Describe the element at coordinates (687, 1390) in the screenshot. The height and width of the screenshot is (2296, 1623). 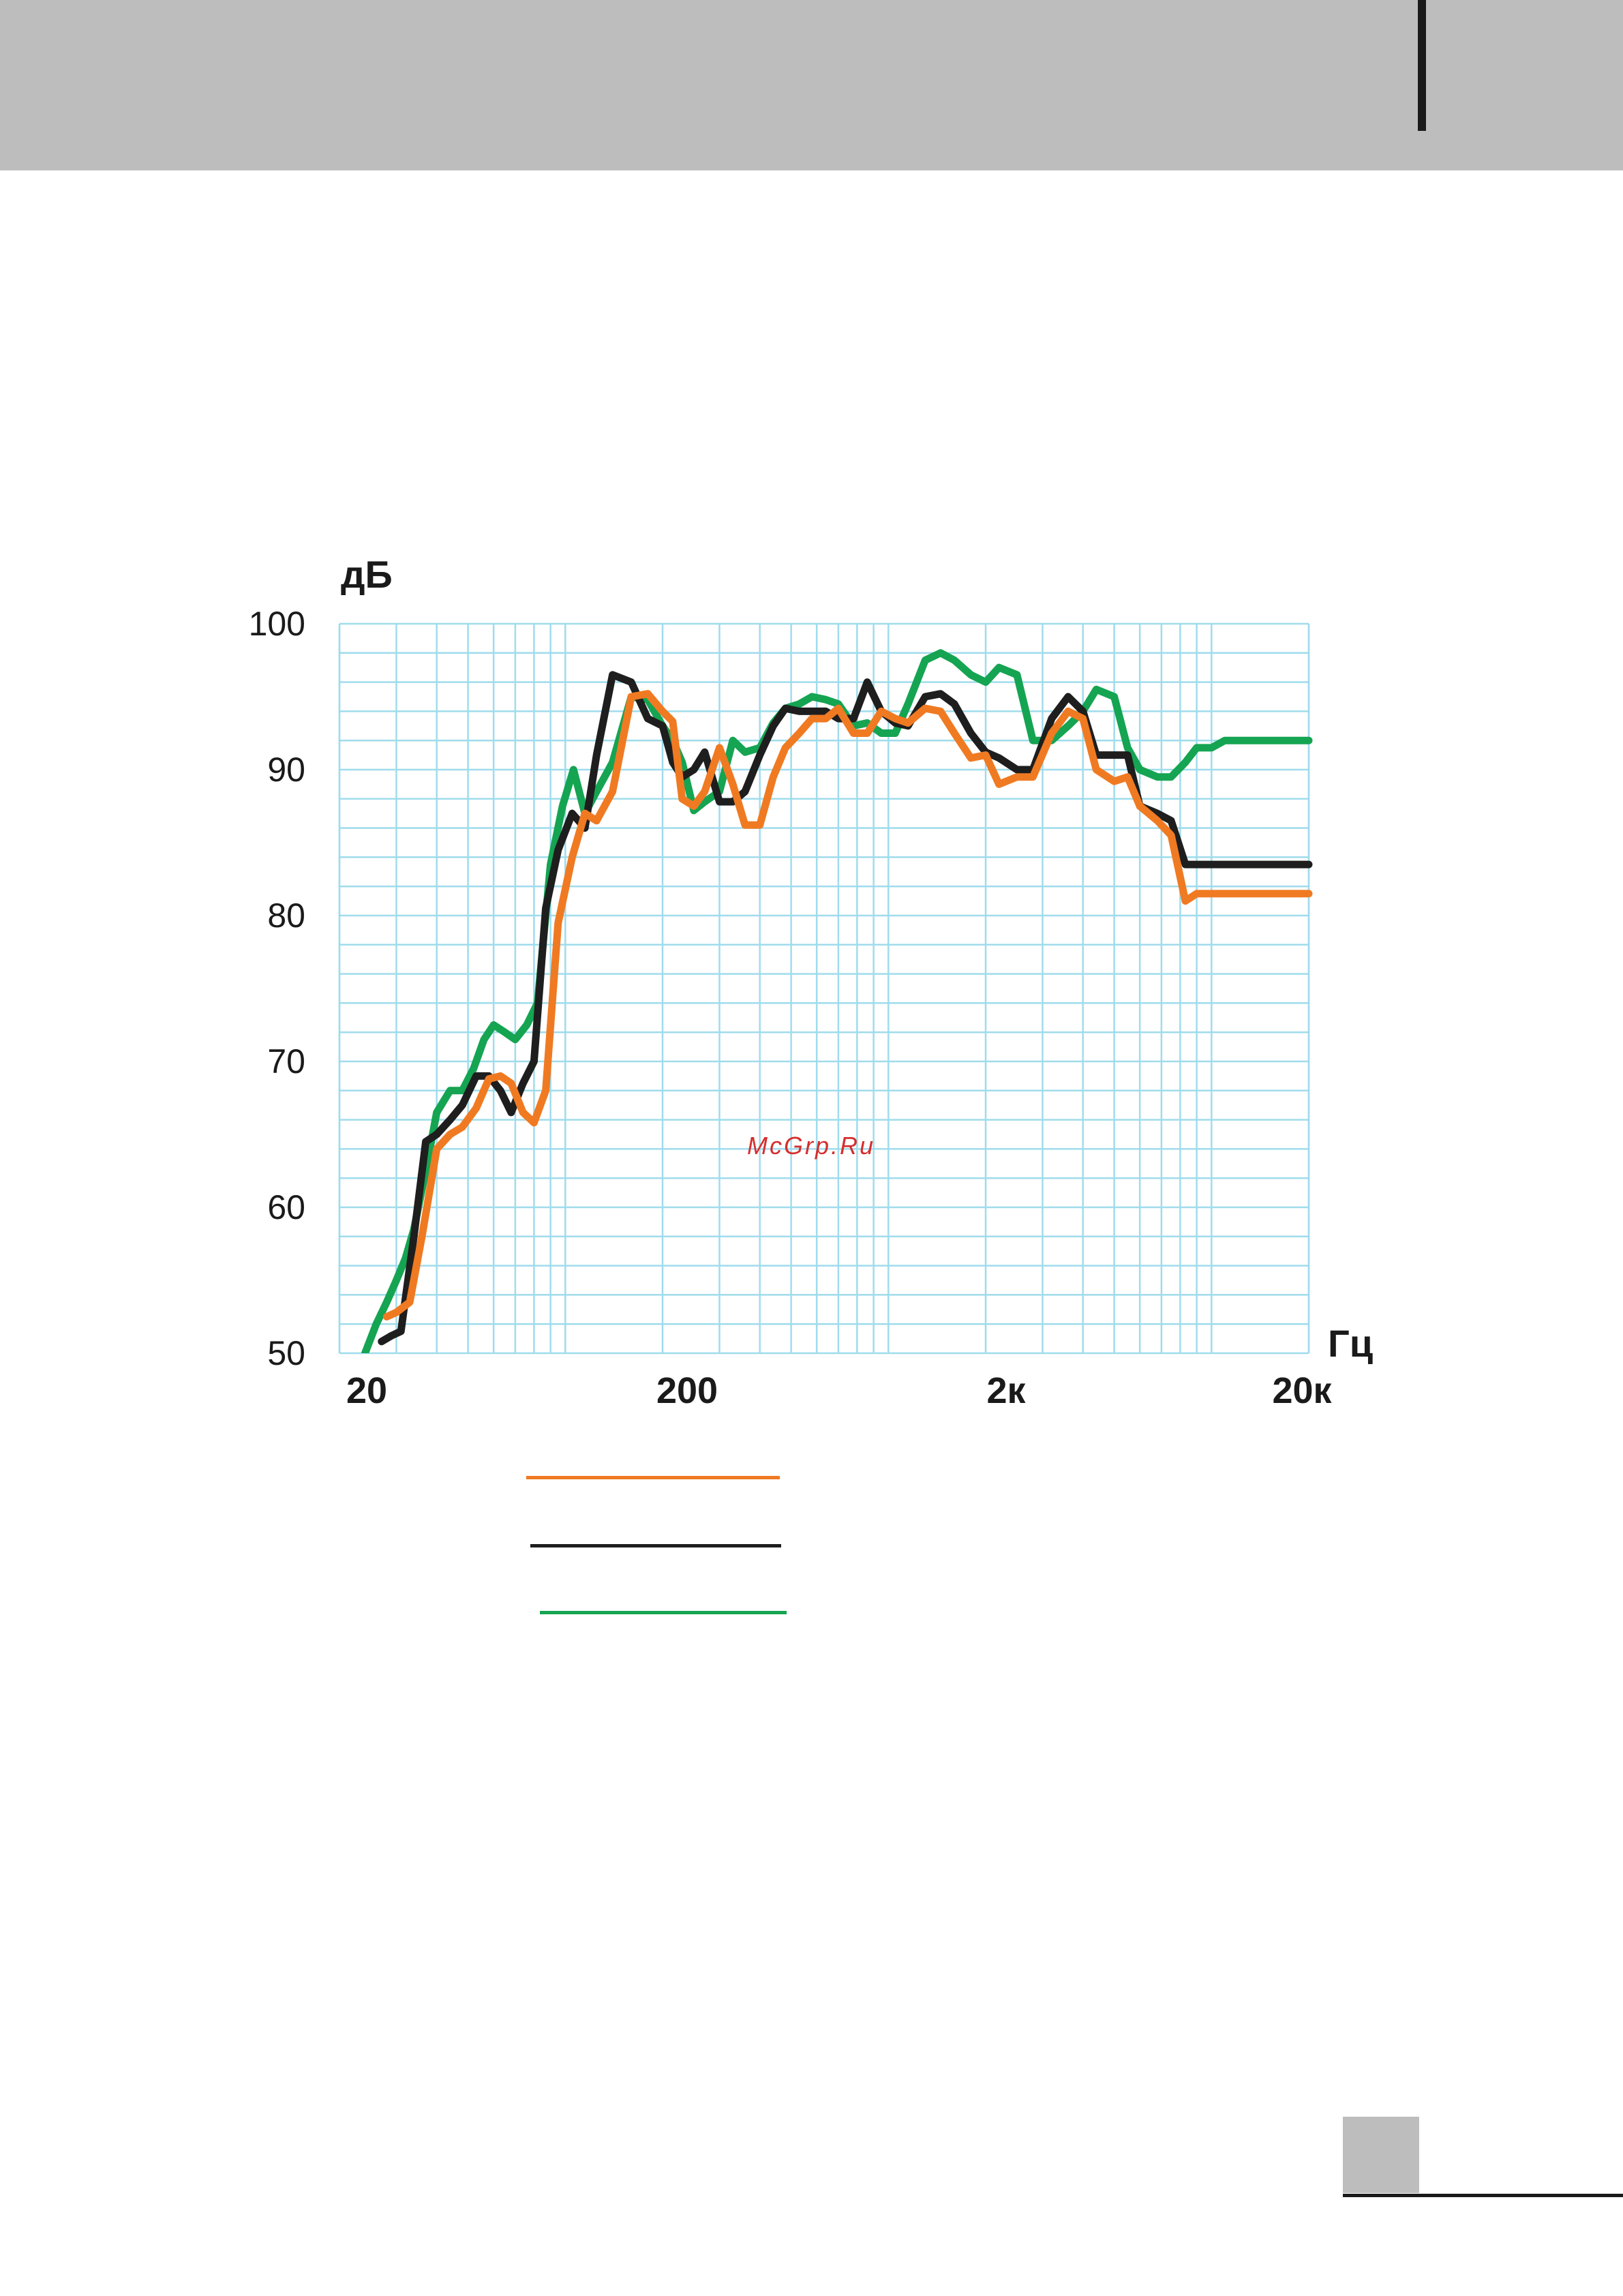
I see `x-tick-label: 200` at that location.